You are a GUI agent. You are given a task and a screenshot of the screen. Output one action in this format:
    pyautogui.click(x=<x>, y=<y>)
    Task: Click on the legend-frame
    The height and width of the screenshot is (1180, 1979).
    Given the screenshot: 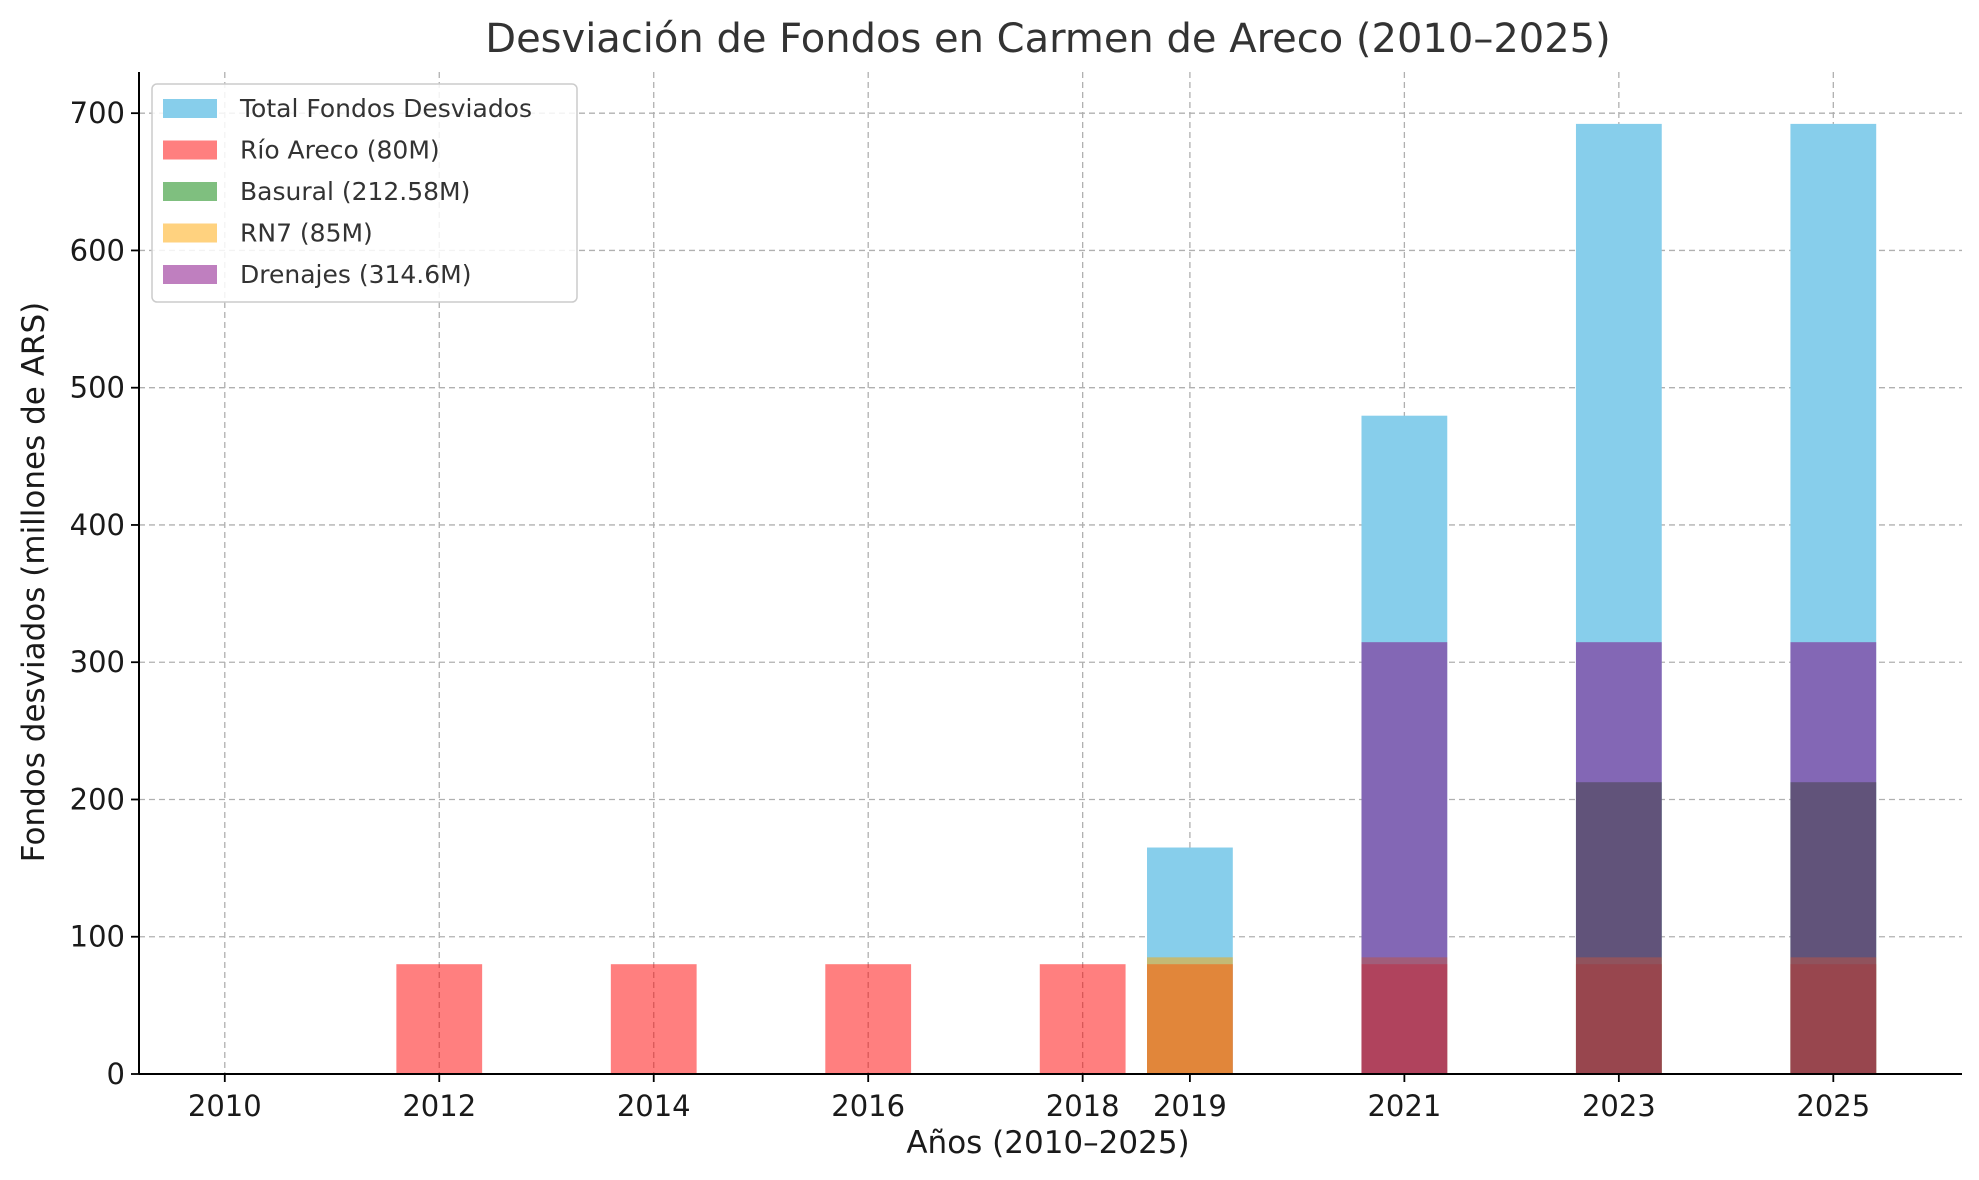 What is the action you would take?
    pyautogui.click(x=364, y=193)
    